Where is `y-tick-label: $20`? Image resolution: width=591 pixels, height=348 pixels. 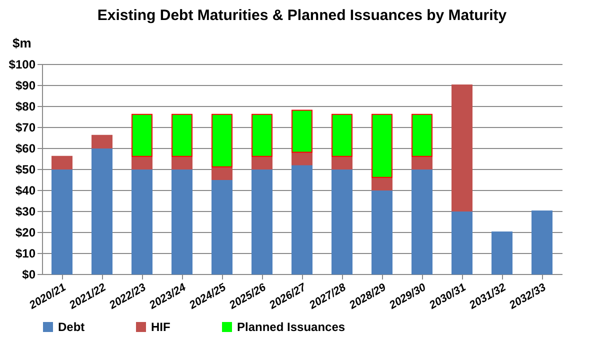
y-tick-label: $20 is located at coordinates (25, 233).